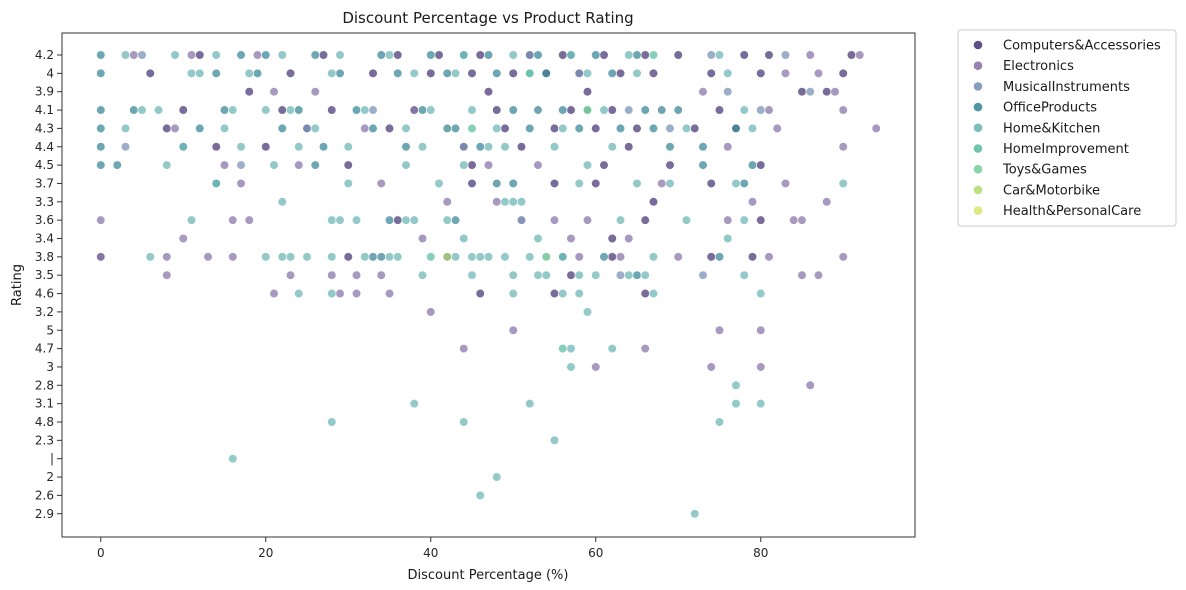  I want to click on y-tick-label: 4.3, so click(44, 128).